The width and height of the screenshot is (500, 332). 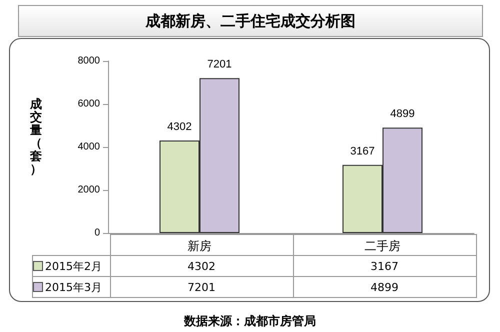 I want to click on y-tick-label: 2000, so click(x=89, y=190).